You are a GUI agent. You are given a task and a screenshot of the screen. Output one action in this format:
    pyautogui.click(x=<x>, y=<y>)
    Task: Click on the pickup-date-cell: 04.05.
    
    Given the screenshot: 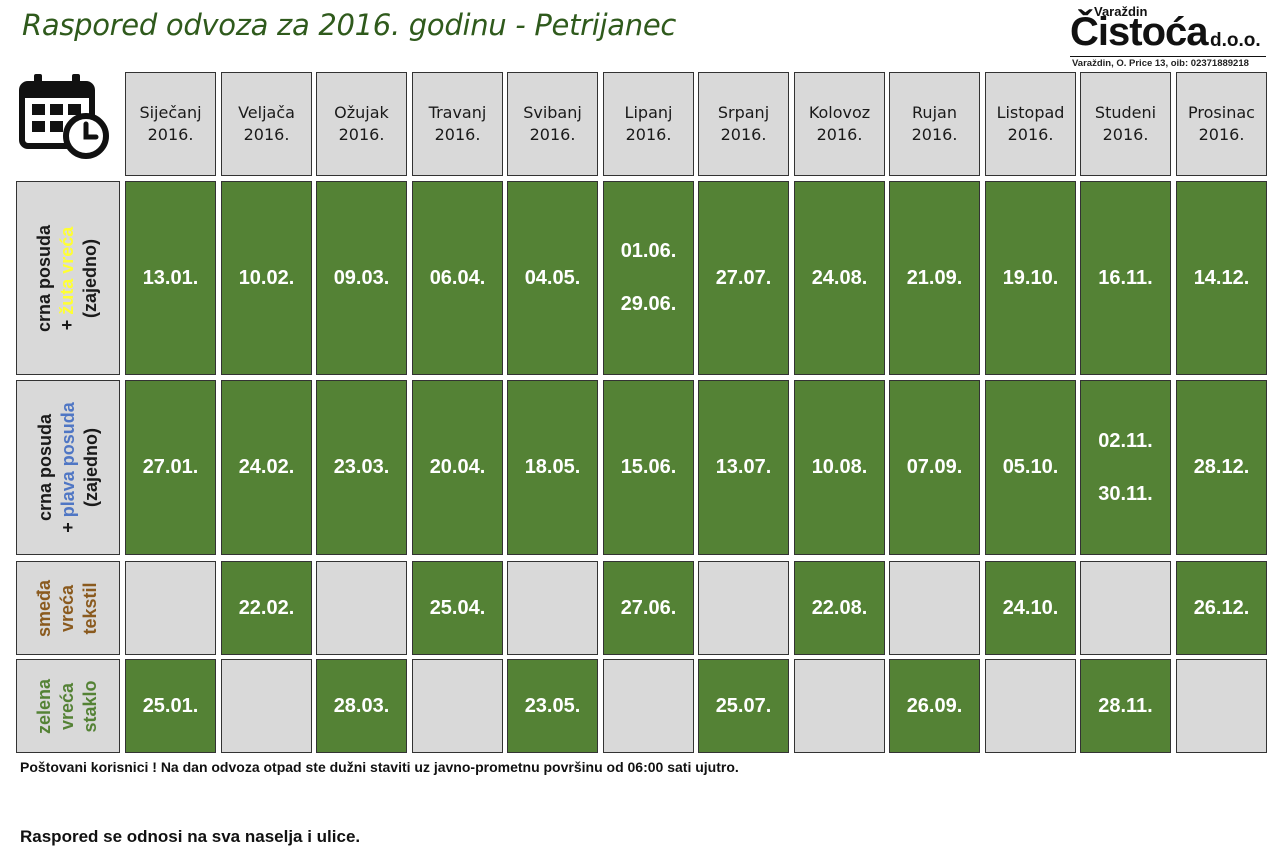 What is the action you would take?
    pyautogui.click(x=552, y=278)
    